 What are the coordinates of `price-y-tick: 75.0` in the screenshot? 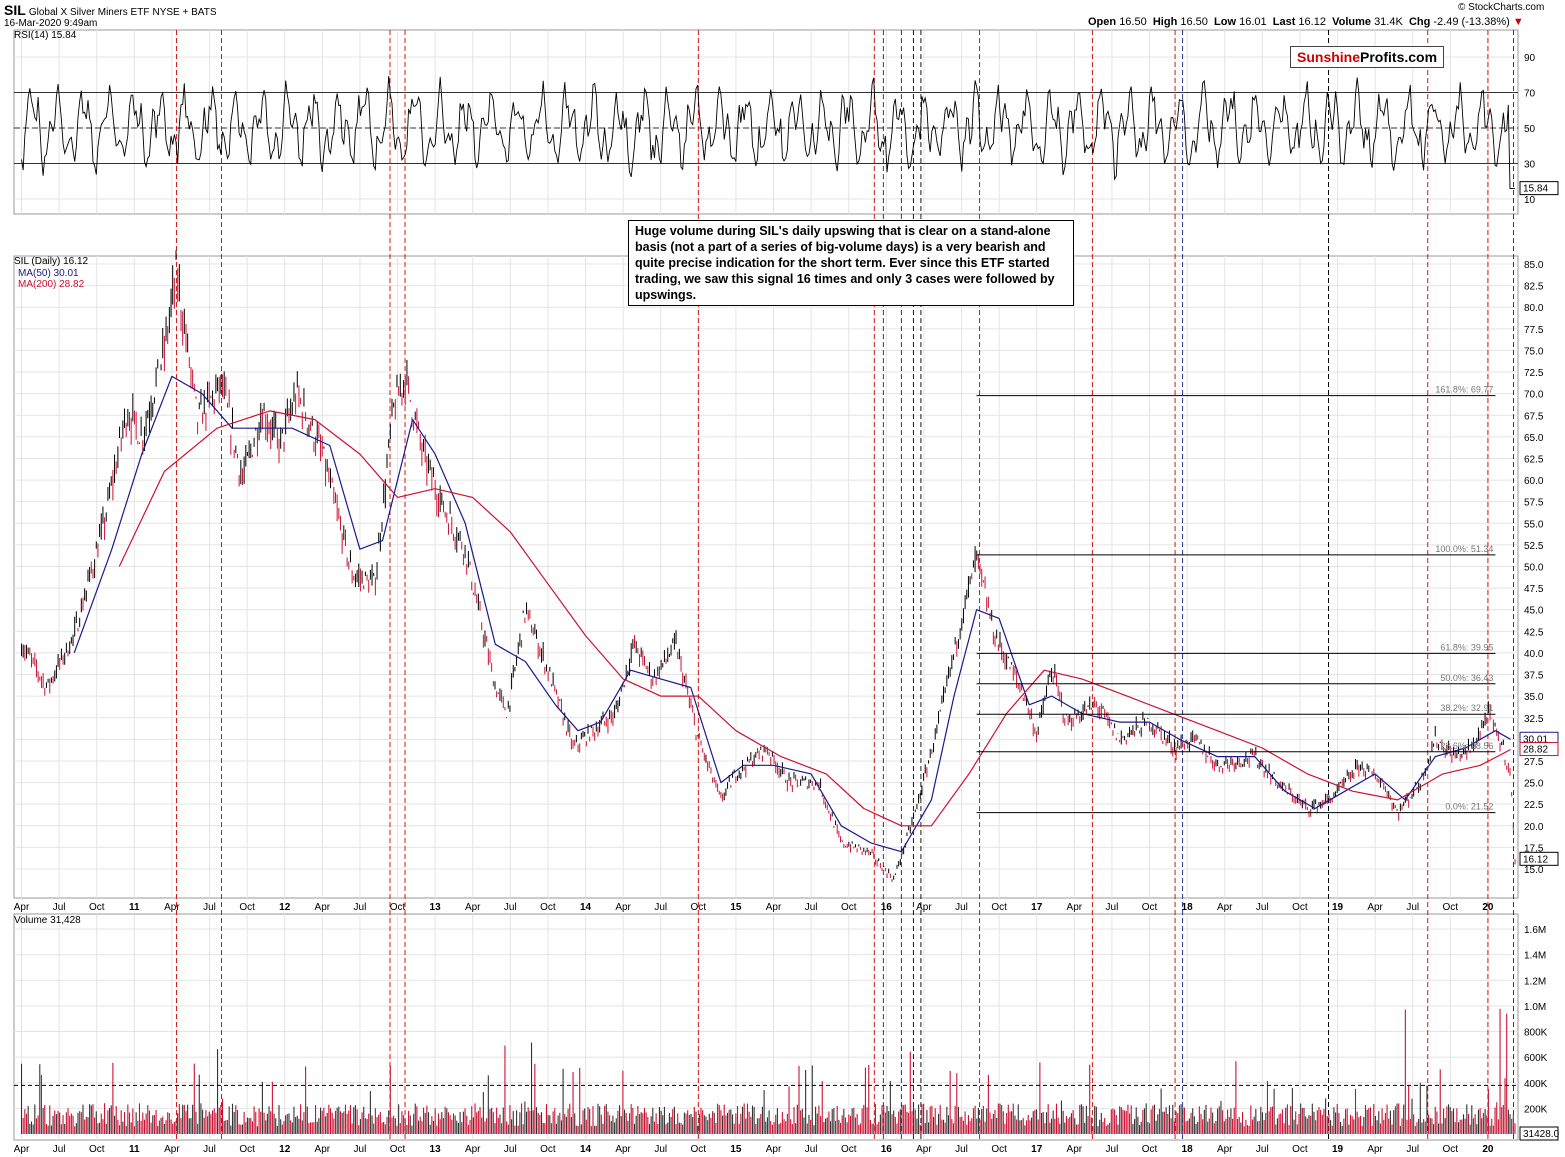 It's located at (1534, 351).